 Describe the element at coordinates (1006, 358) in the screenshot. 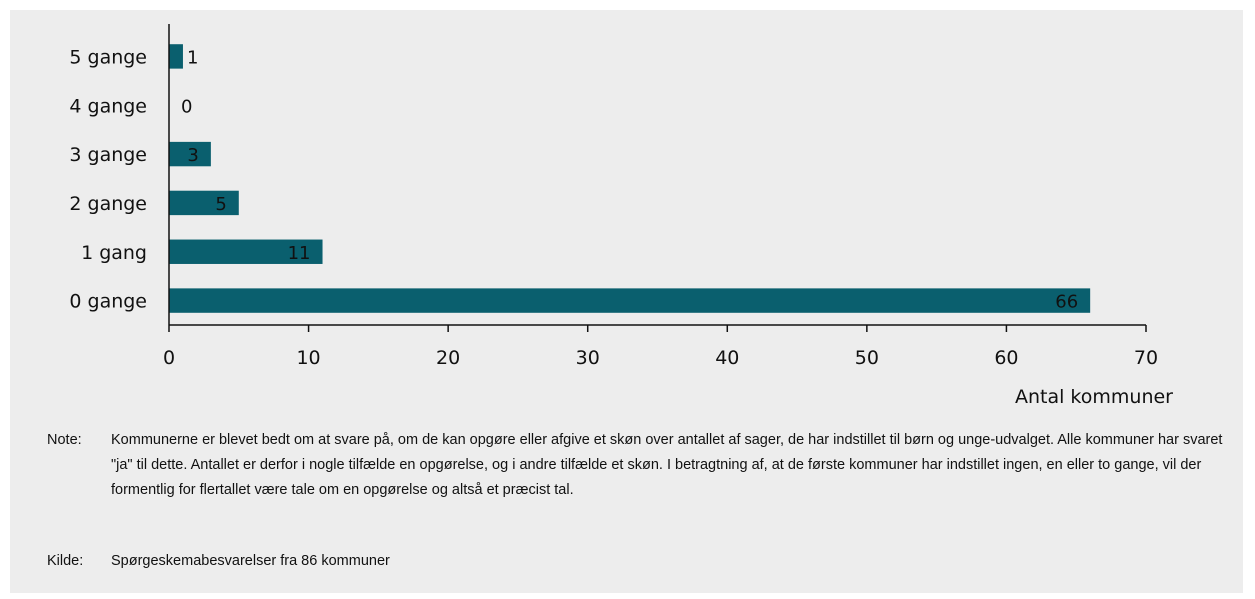

I see `x-tick-label: 60` at that location.